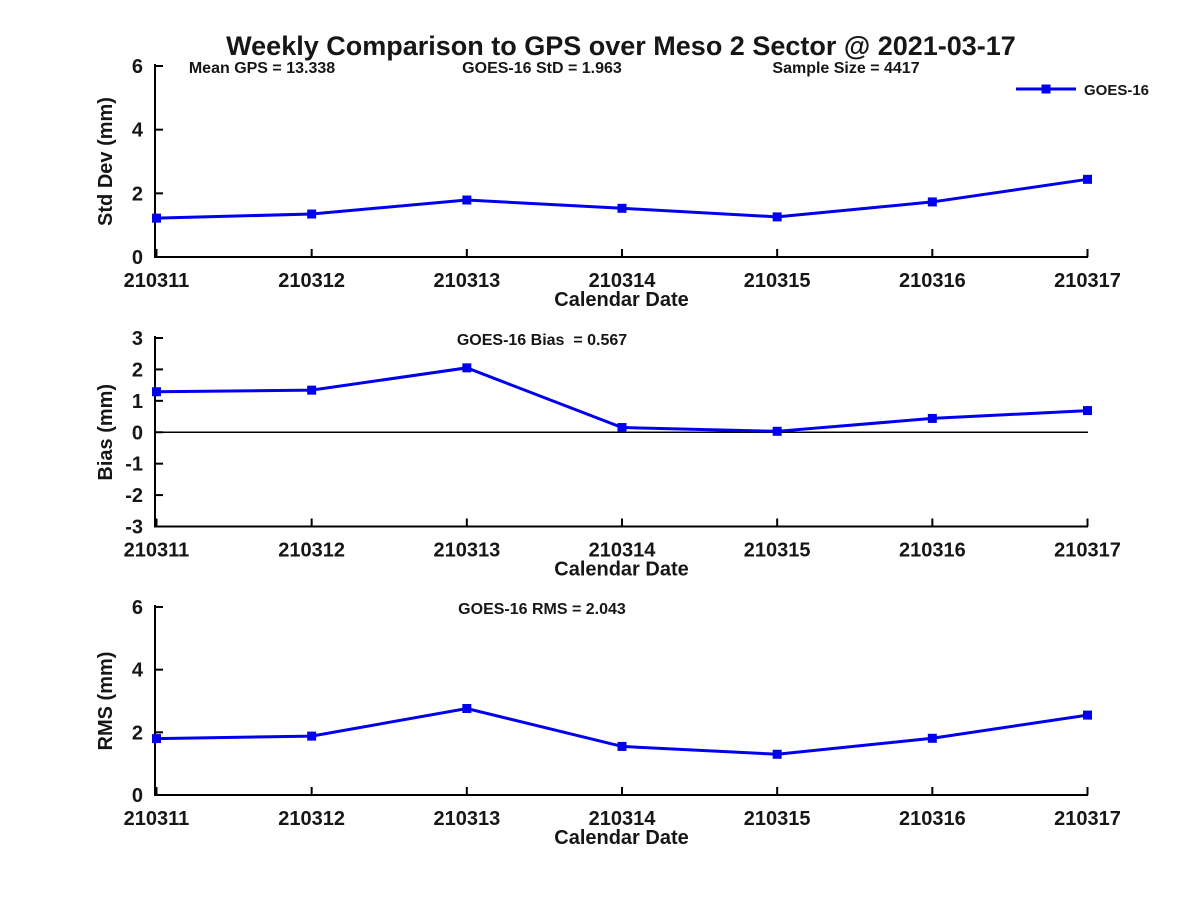 The width and height of the screenshot is (1200, 905). I want to click on subplot-annotation: GOES-16 Bias = 0.567, so click(542, 340).